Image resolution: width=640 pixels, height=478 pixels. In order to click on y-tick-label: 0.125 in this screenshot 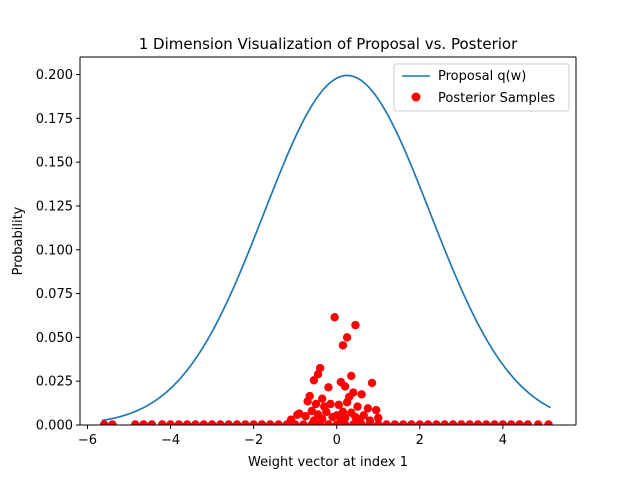, I will do `click(54, 206)`.